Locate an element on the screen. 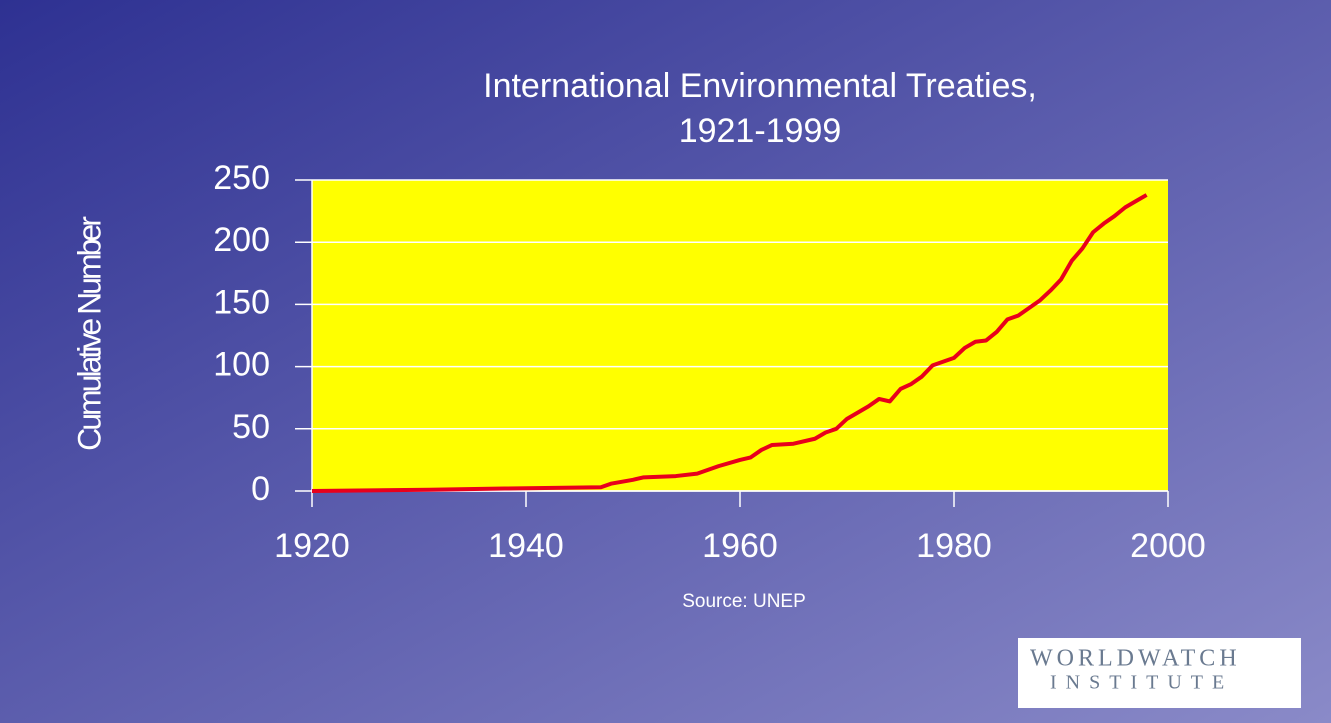 This screenshot has height=723, width=1331. logo-line: WORLDWATCH is located at coordinates (1135, 659).